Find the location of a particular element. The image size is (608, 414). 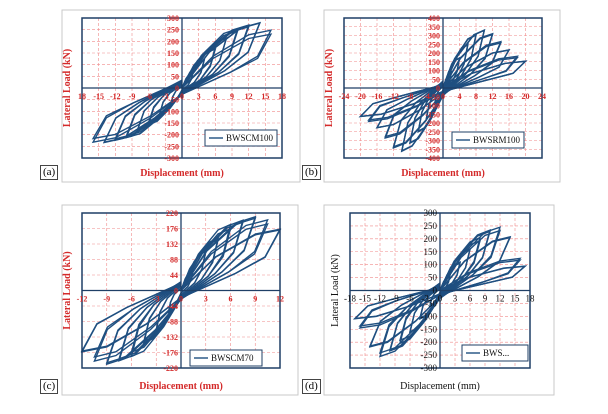

y-tick-label: -350 is located at coordinates (432, 149).